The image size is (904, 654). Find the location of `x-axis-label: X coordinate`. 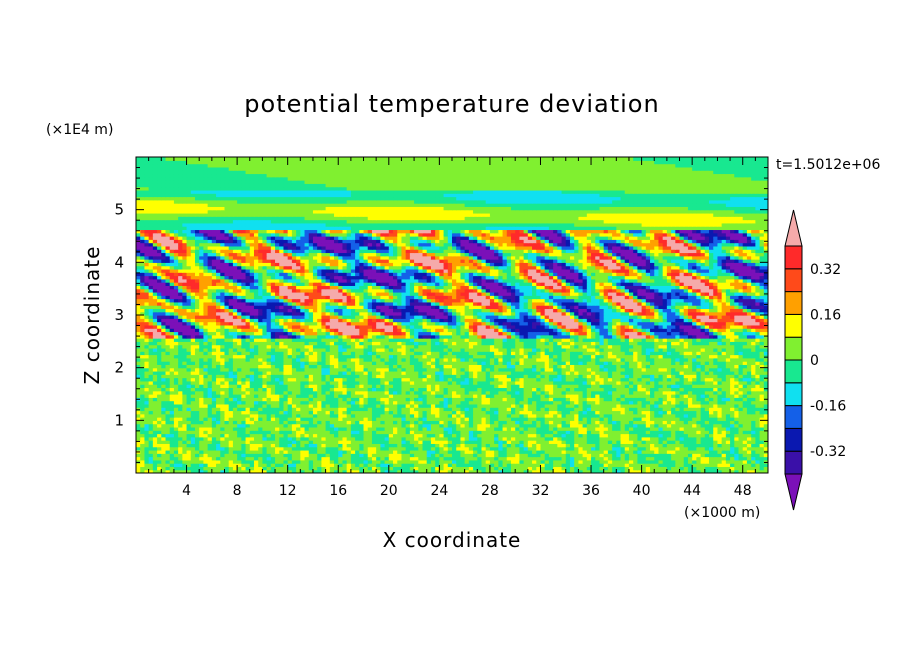

x-axis-label: X coordinate is located at coordinates (452, 540).